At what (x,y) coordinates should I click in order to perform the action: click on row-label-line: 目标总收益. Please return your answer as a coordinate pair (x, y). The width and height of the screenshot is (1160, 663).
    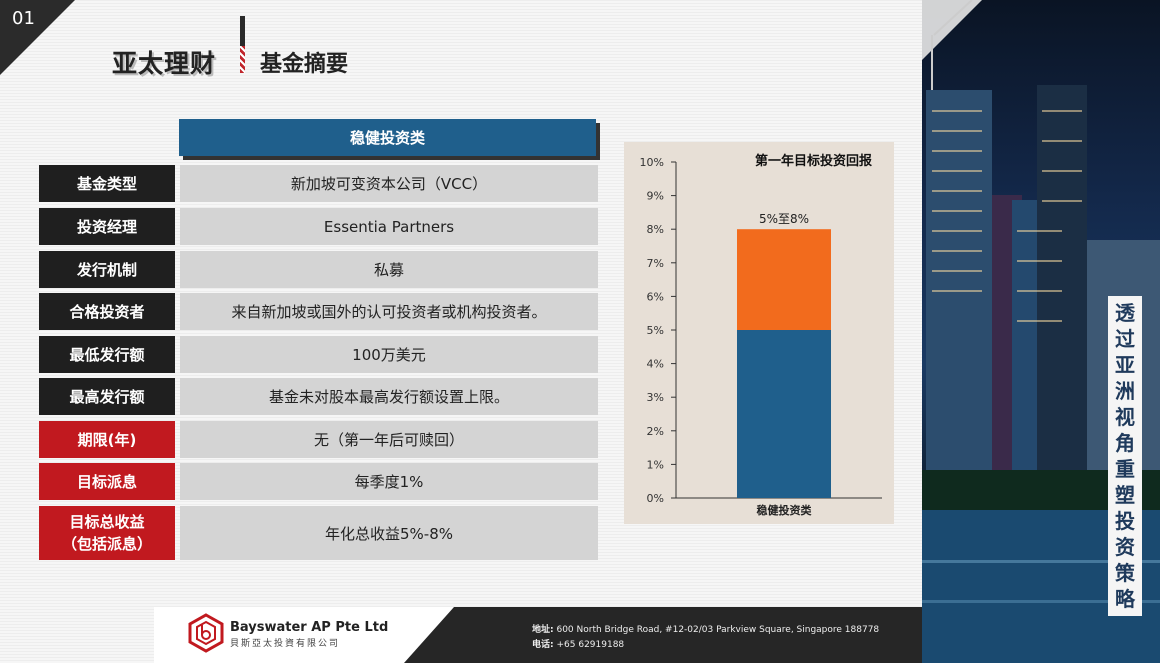
    Looking at the image, I should click on (107, 522).